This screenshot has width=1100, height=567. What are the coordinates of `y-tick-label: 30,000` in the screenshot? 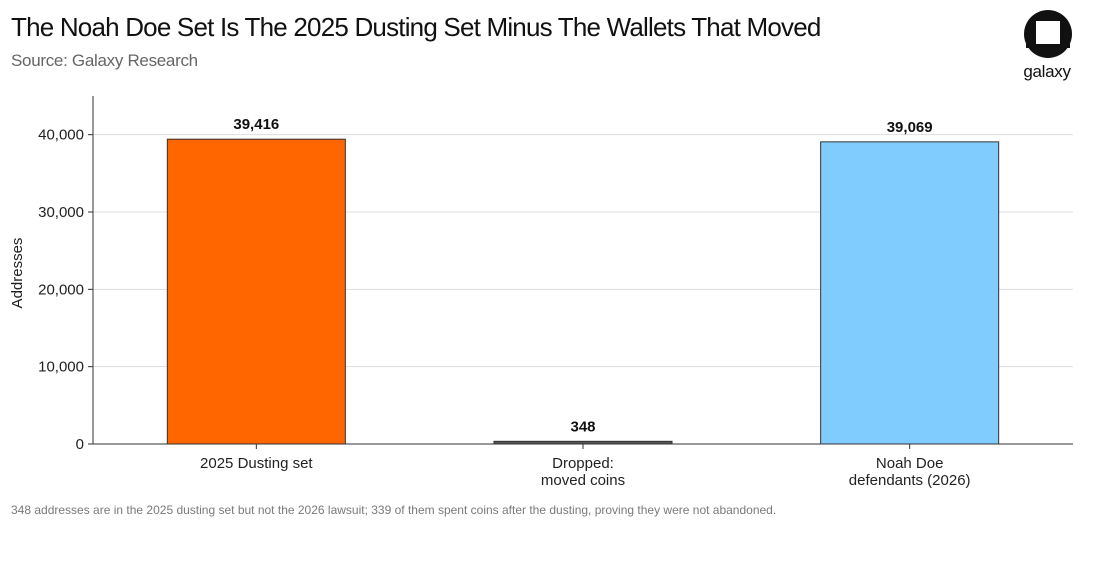 It's located at (61, 212).